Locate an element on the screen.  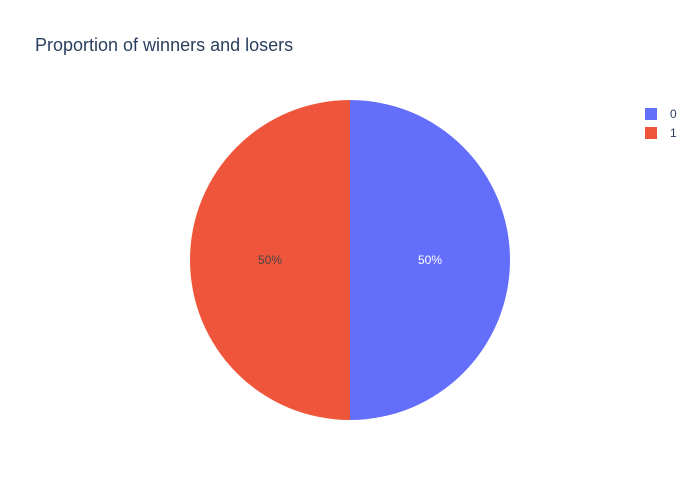
chart-title: Proportion of winners and losers is located at coordinates (164, 45).